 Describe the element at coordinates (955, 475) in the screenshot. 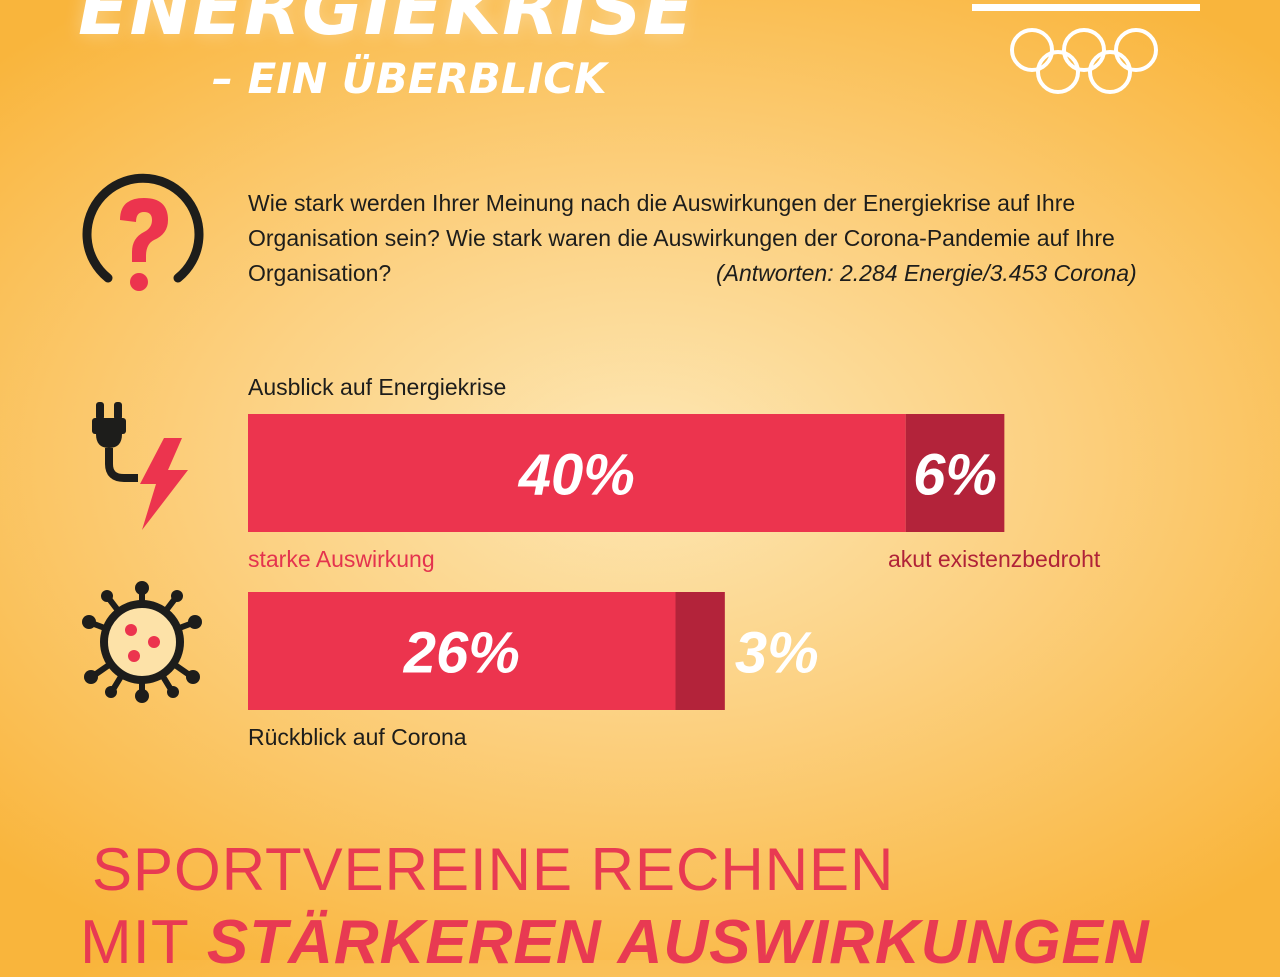

I see `bar-label-energy-existential: 6%` at that location.